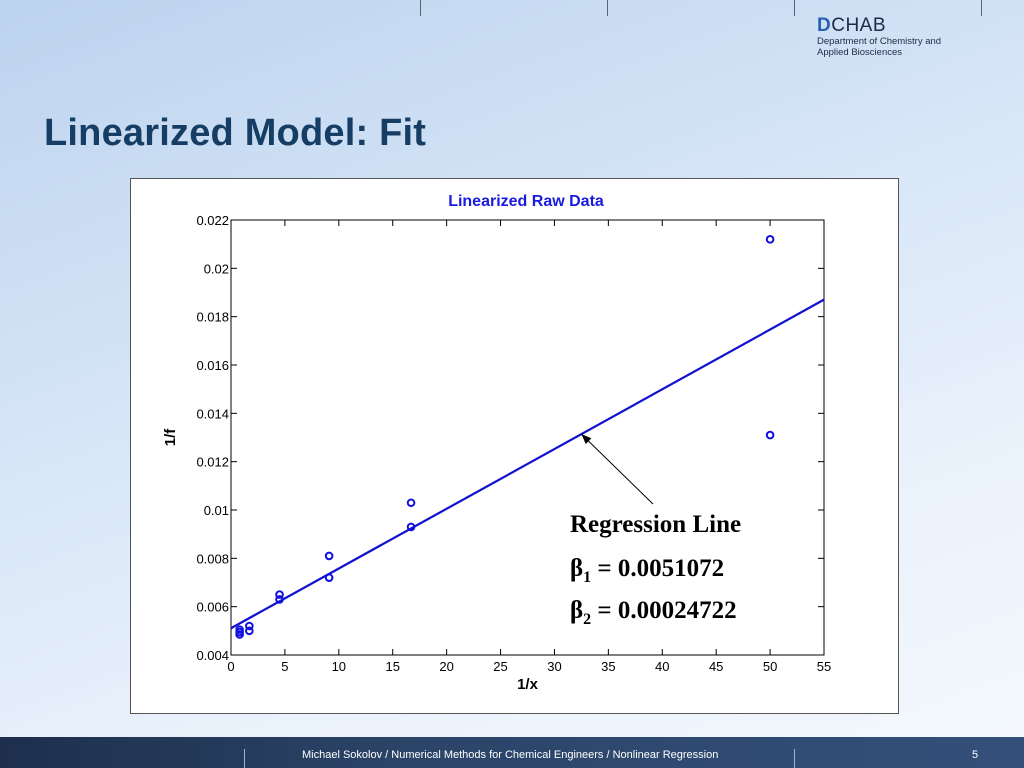 The width and height of the screenshot is (1024, 768). What do you see at coordinates (860, 52) in the screenshot?
I see `logo-subtitle-line2: Applied Biosciences` at bounding box center [860, 52].